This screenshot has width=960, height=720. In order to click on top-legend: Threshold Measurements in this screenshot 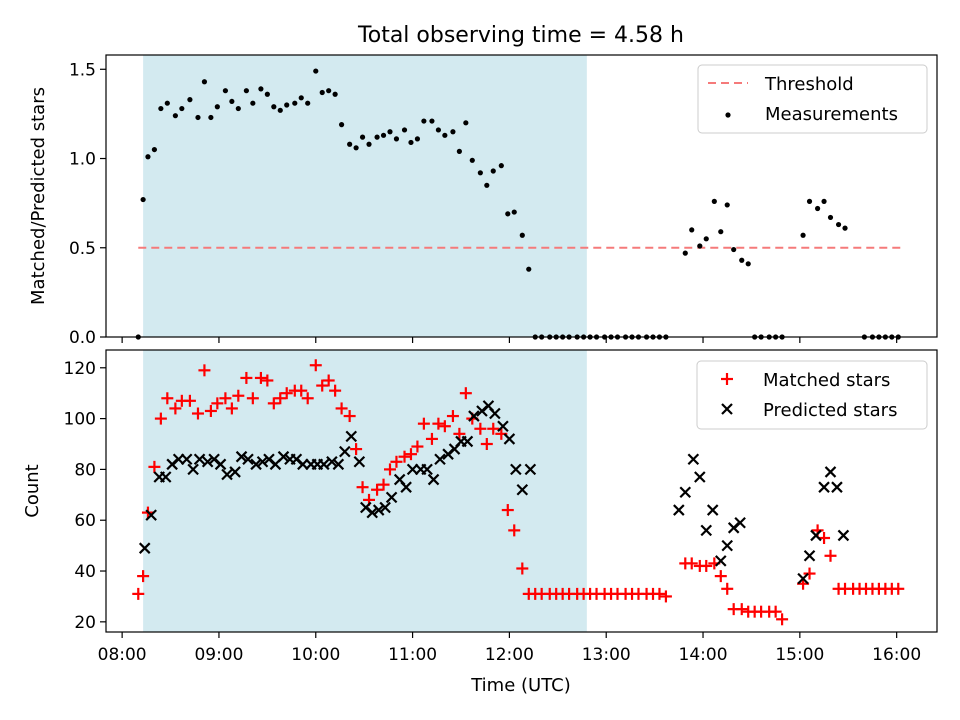, I will do `click(812, 99)`.